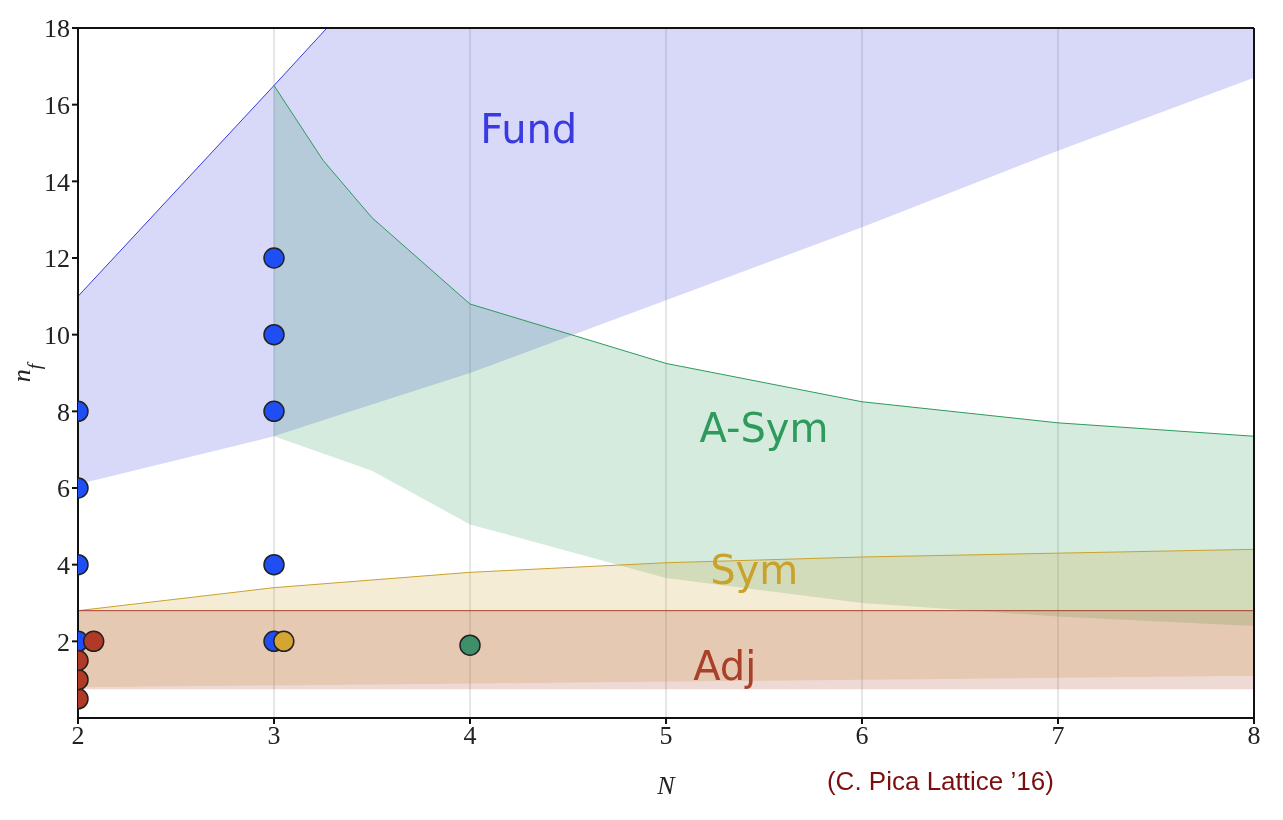 The width and height of the screenshot is (1283, 820). What do you see at coordinates (666, 736) in the screenshot?
I see `x-tick-label: 5` at bounding box center [666, 736].